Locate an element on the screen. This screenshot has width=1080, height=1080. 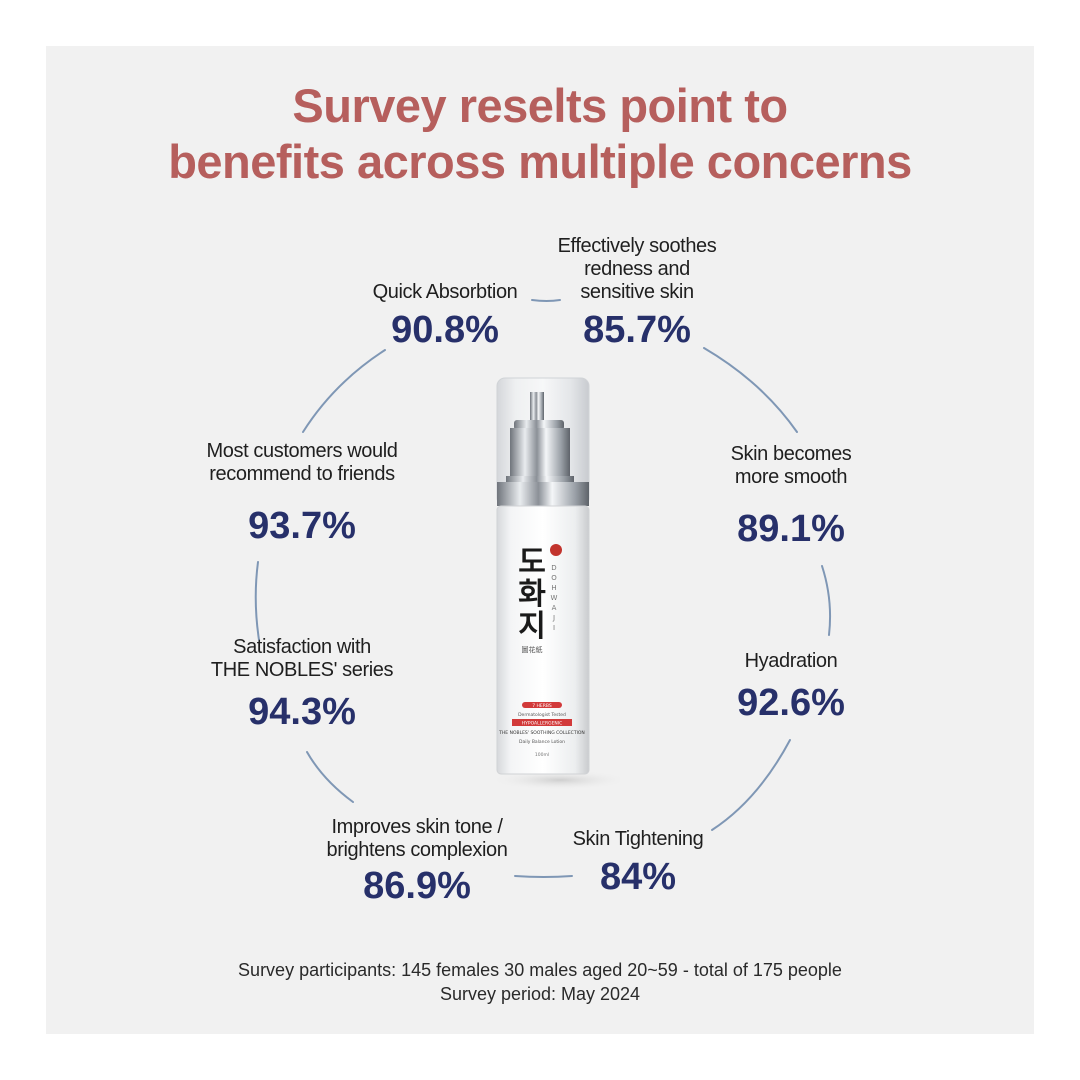
stat-label: Skin Tightening is located at coordinates (638, 839).